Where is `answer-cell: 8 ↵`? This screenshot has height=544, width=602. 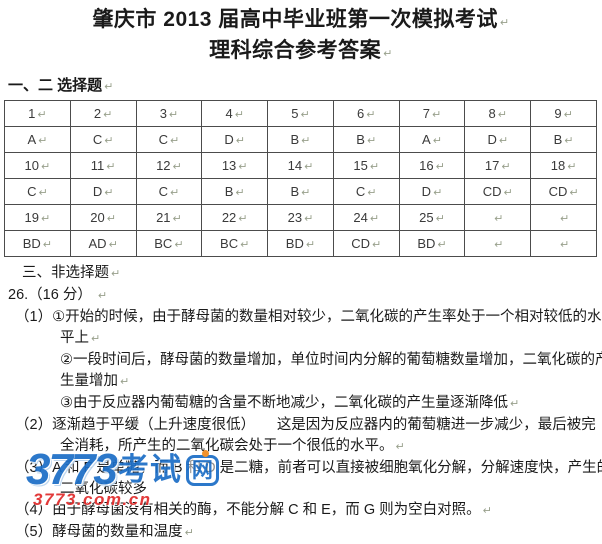
answer-cell: 8 ↵ is located at coordinates (498, 113).